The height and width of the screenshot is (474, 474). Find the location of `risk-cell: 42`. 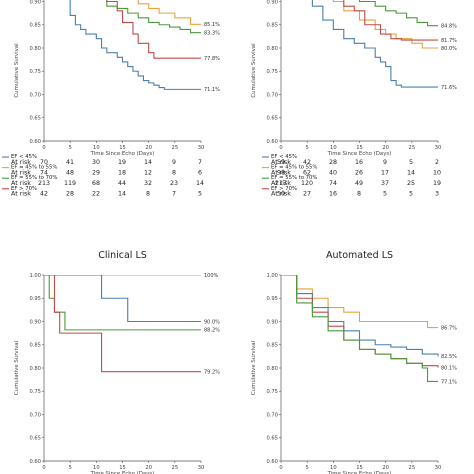

risk-cell: 42 is located at coordinates (44, 194).